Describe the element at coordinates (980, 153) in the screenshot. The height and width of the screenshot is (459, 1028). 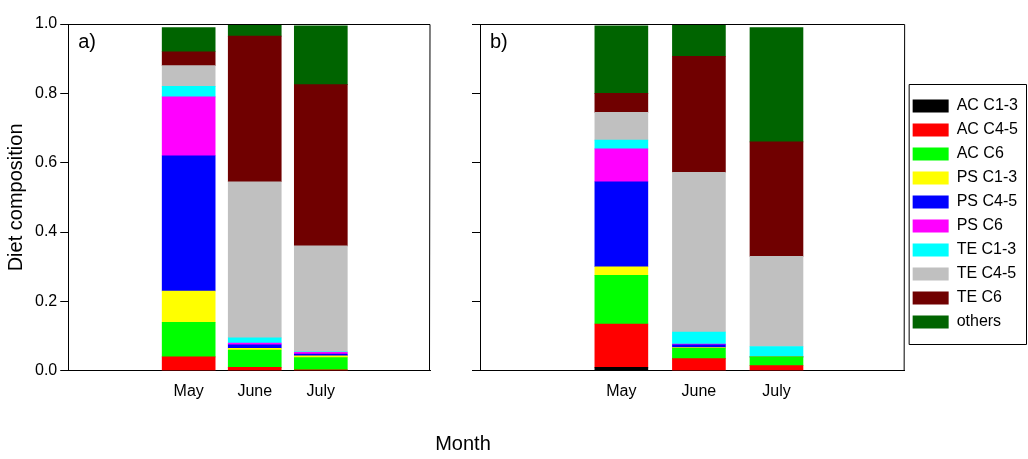
I see `legend-label: AC C6` at that location.